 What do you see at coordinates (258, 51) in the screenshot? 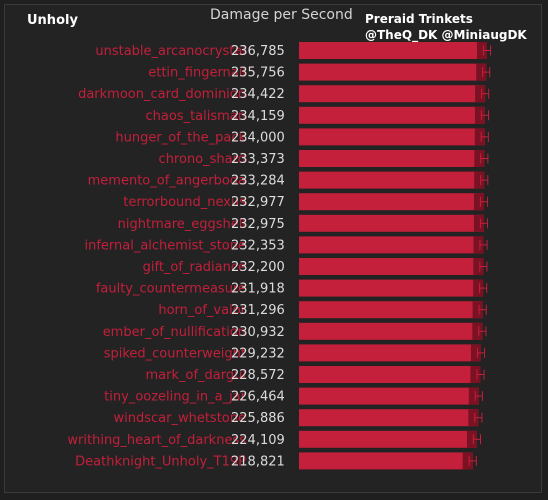
I see `value-label: 236,785` at bounding box center [258, 51].